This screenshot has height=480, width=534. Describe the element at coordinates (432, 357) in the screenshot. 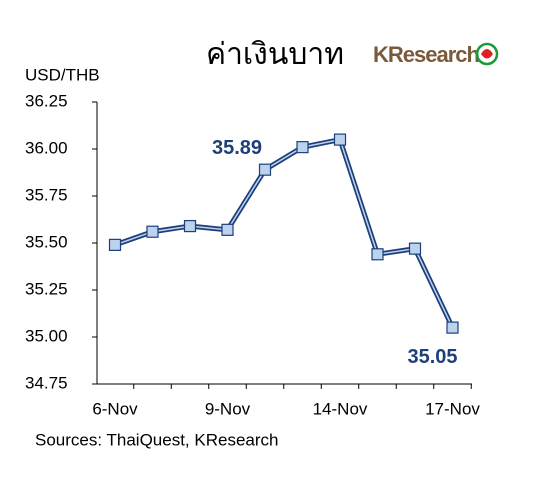

I see `data-label: 35.05` at that location.